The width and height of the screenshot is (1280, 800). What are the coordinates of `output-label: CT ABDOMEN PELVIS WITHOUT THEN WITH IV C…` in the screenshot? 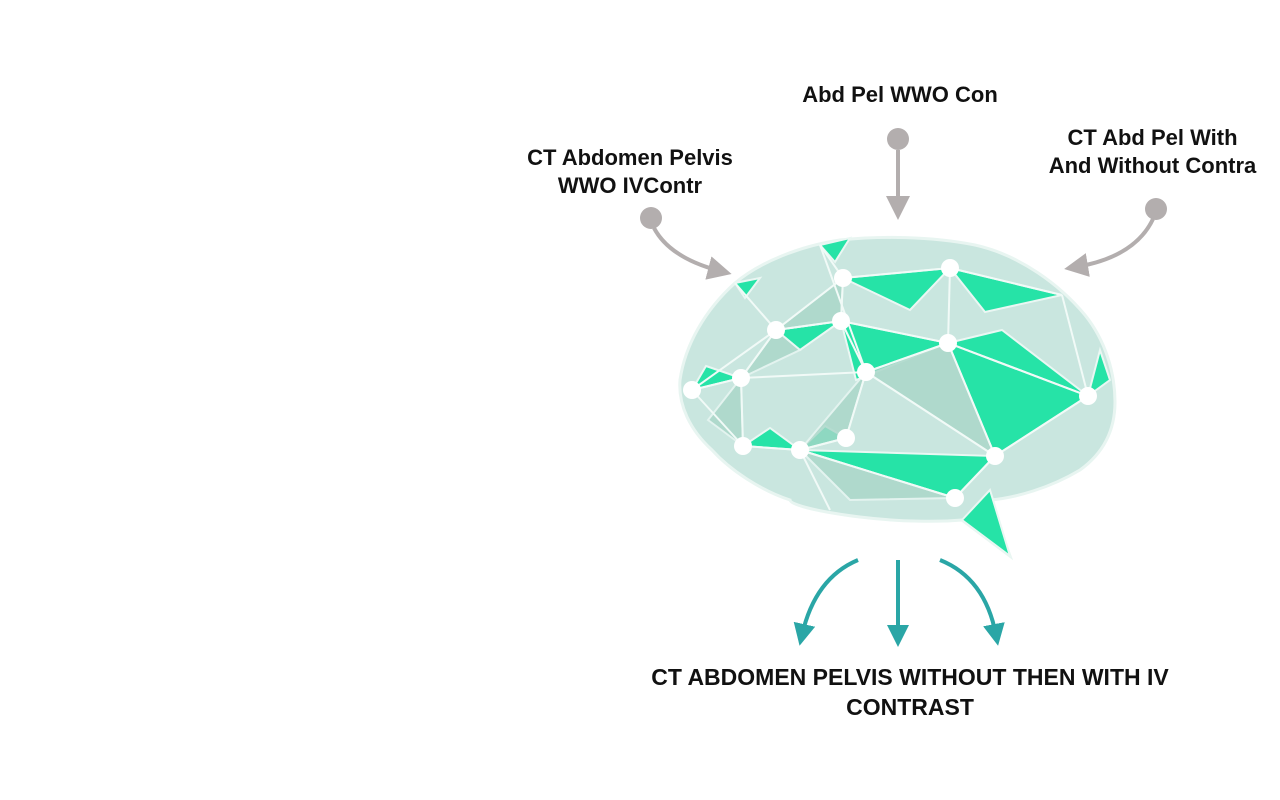 It's located at (910, 692).